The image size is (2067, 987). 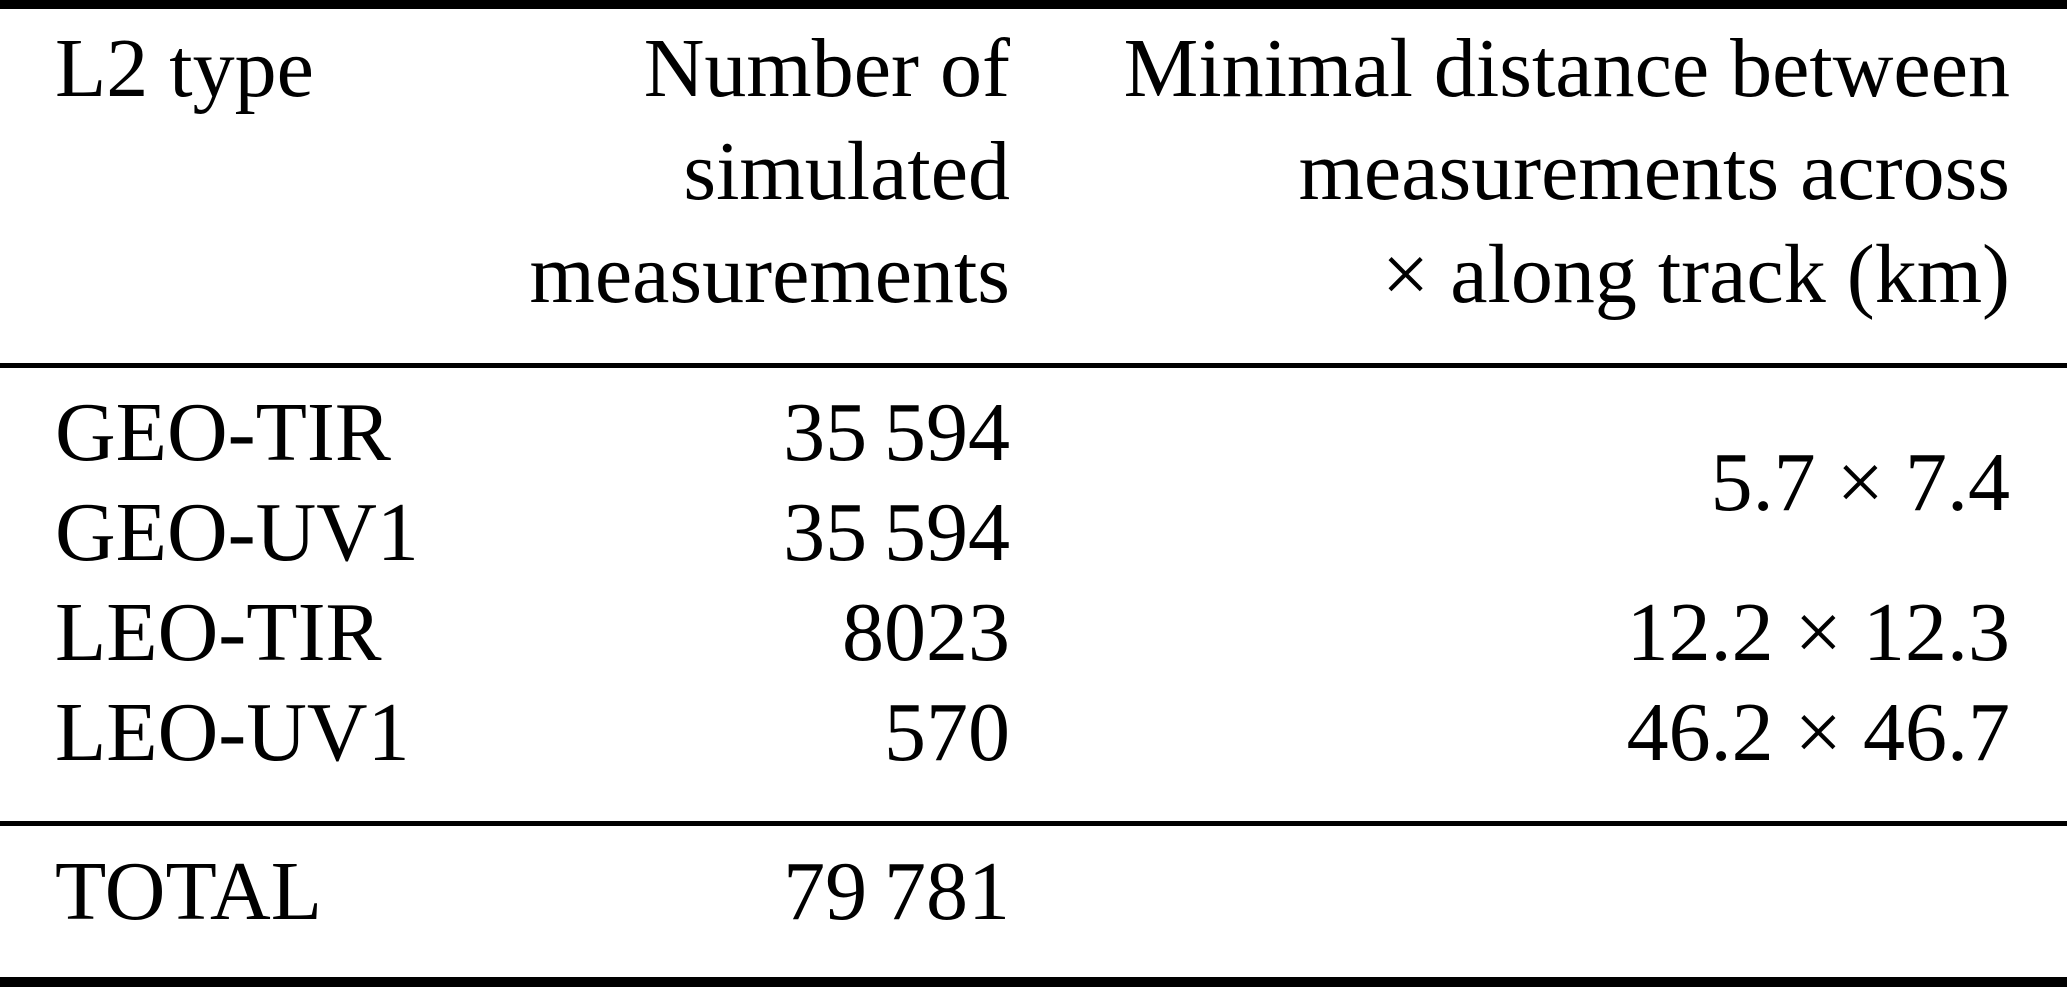 What do you see at coordinates (1860, 482) in the screenshot?
I see `cell-distance-geo-merged: 5.7 × 7.4` at bounding box center [1860, 482].